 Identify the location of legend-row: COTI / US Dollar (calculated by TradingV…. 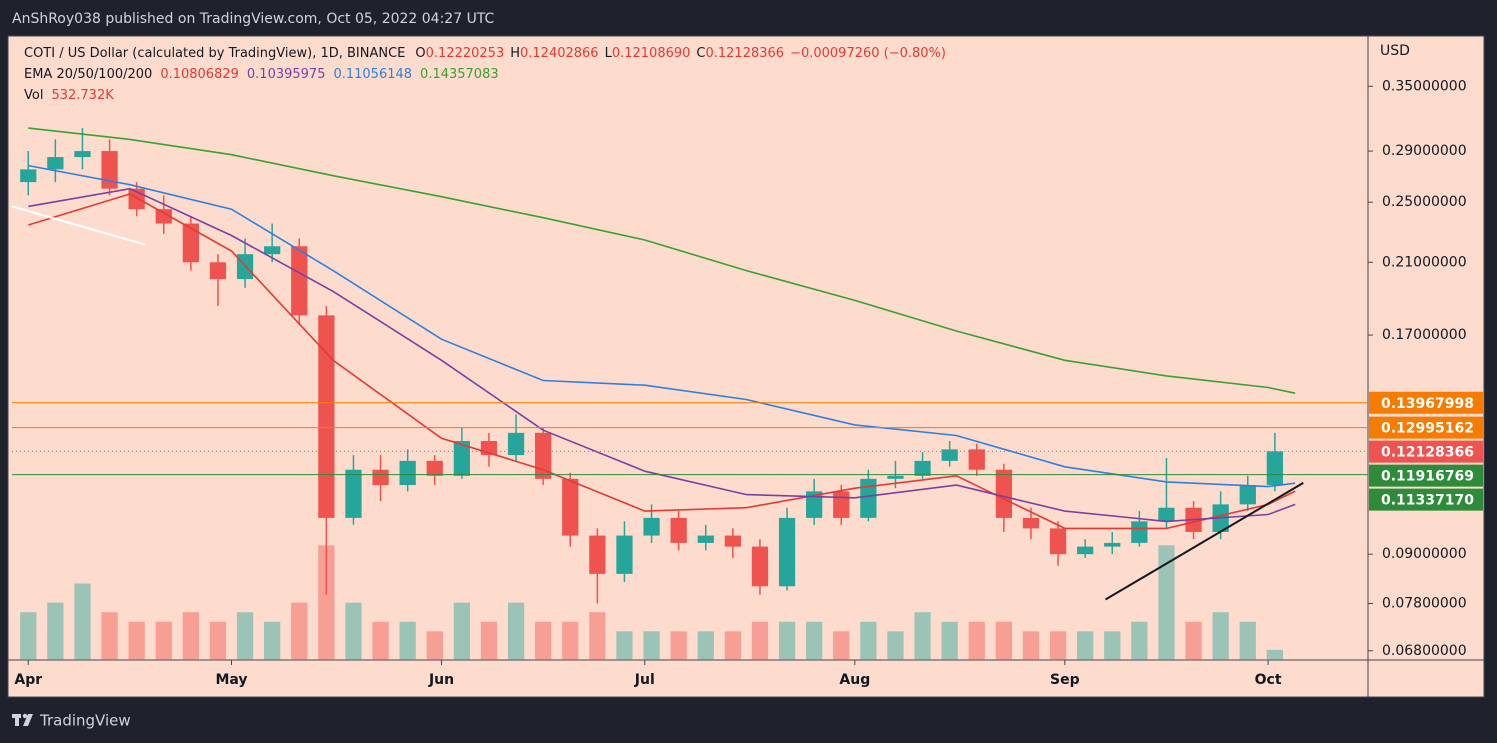
(485, 53).